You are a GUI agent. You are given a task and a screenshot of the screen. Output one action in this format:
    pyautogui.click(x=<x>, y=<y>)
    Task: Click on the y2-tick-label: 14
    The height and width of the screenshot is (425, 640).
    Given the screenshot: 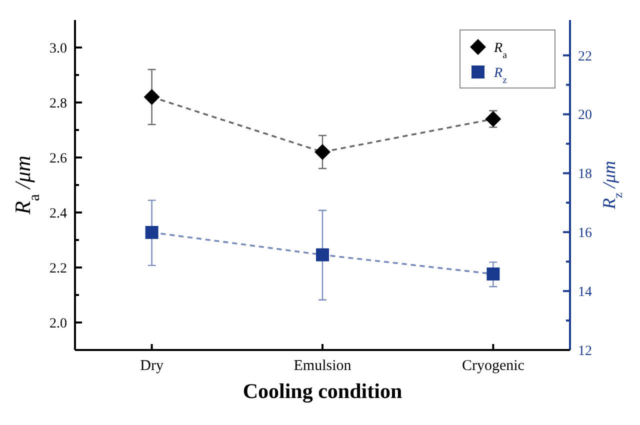 What is the action you would take?
    pyautogui.click(x=585, y=292)
    